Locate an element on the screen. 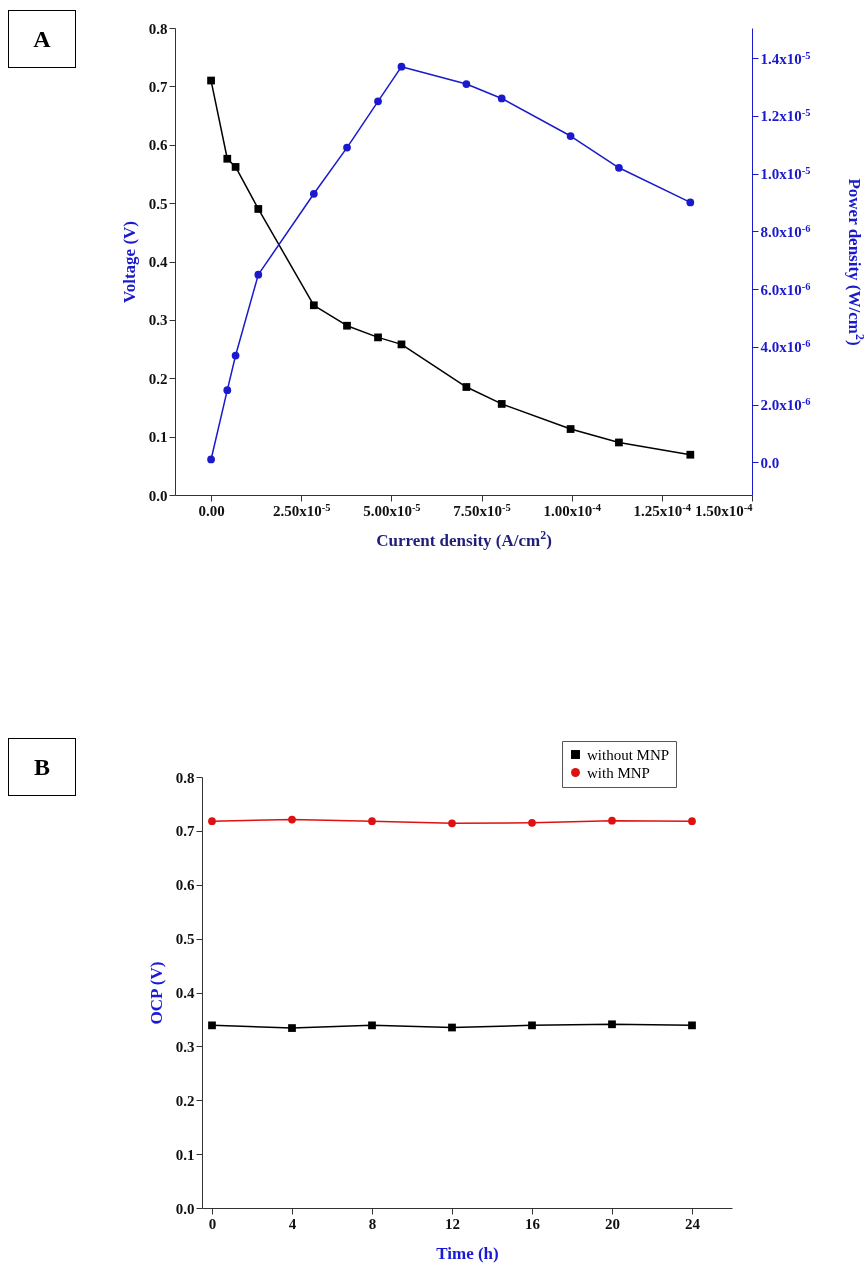 This screenshot has width=868, height=1266. x-tick-label: 1.50x10$^{-4}$ is located at coordinates (724, 510).